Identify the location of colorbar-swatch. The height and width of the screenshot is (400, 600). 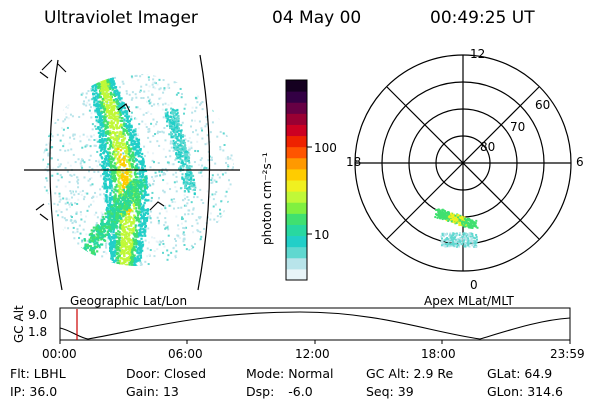
(296, 230).